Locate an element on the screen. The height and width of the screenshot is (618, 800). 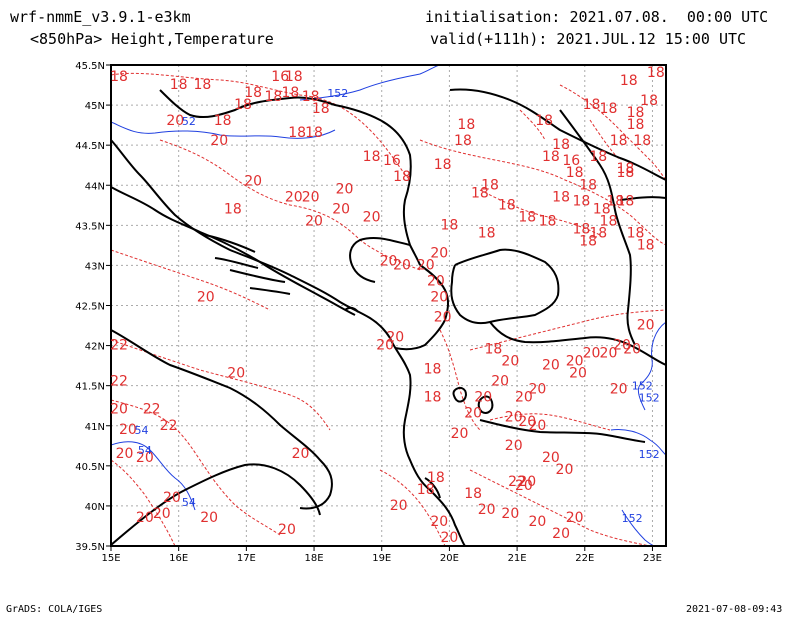
height-contour-label: 52 is located at coordinates (189, 121).